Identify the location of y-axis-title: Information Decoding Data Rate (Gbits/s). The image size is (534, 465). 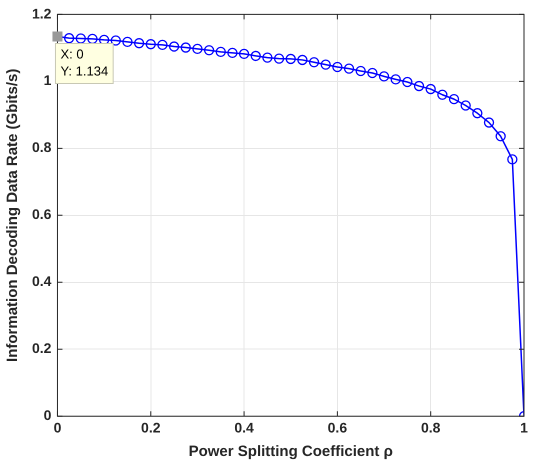
(13, 215).